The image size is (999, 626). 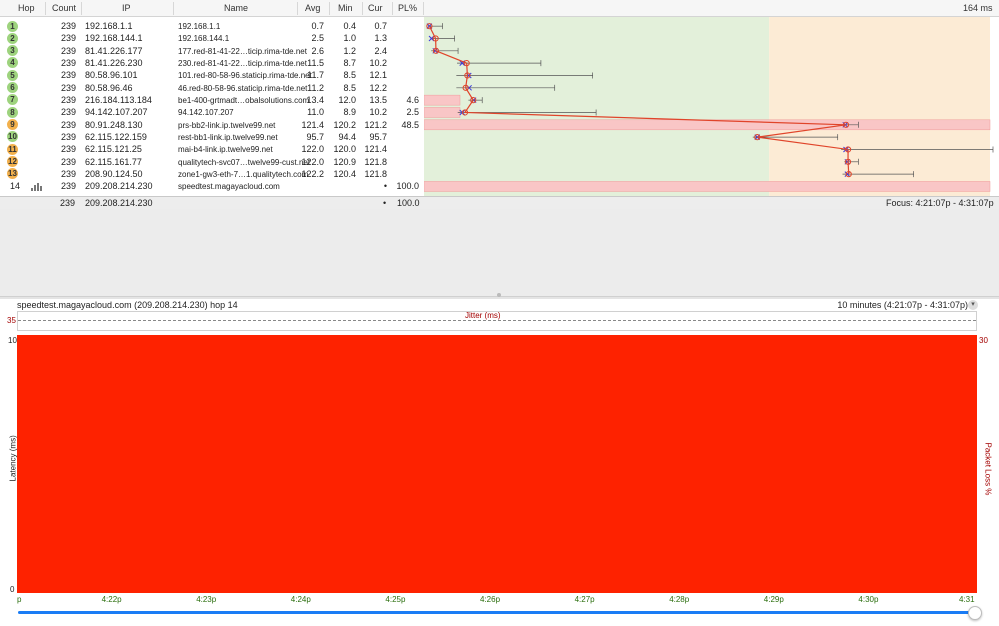 I want to click on empty-pane, so click(x=499, y=252).